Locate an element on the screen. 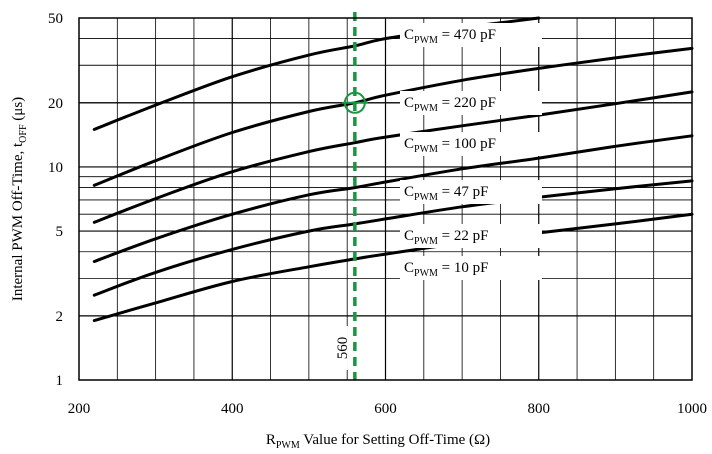 Image resolution: width=712 pixels, height=454 pixels. x-axis-label: RPWM Value for Setting Off-Time (Ω) is located at coordinates (378, 441).